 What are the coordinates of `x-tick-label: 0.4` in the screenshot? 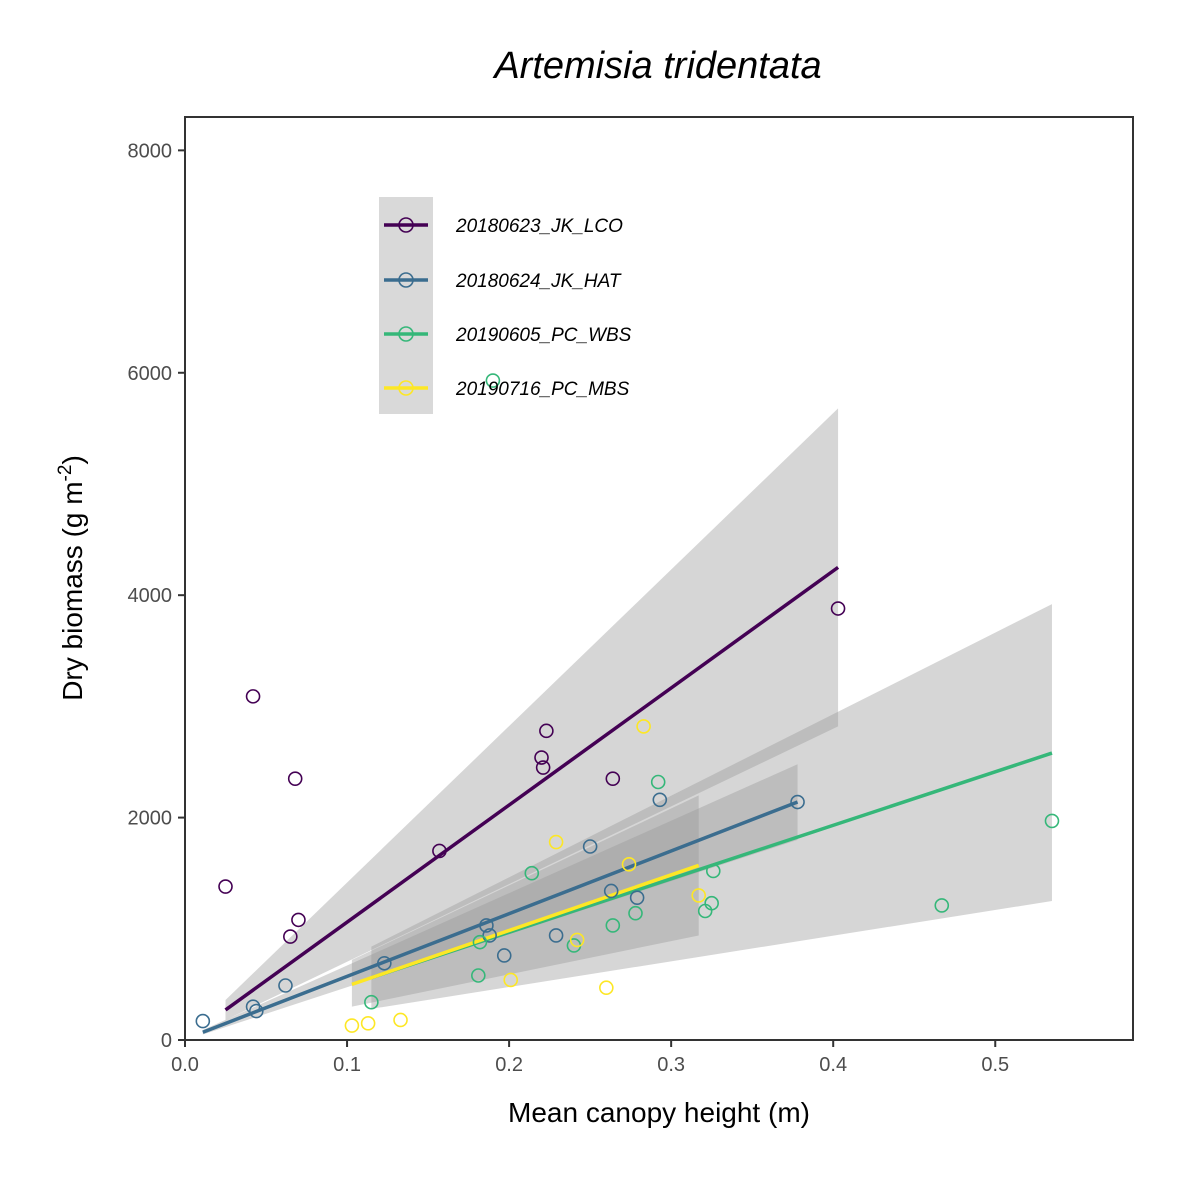 It's located at (833, 1065).